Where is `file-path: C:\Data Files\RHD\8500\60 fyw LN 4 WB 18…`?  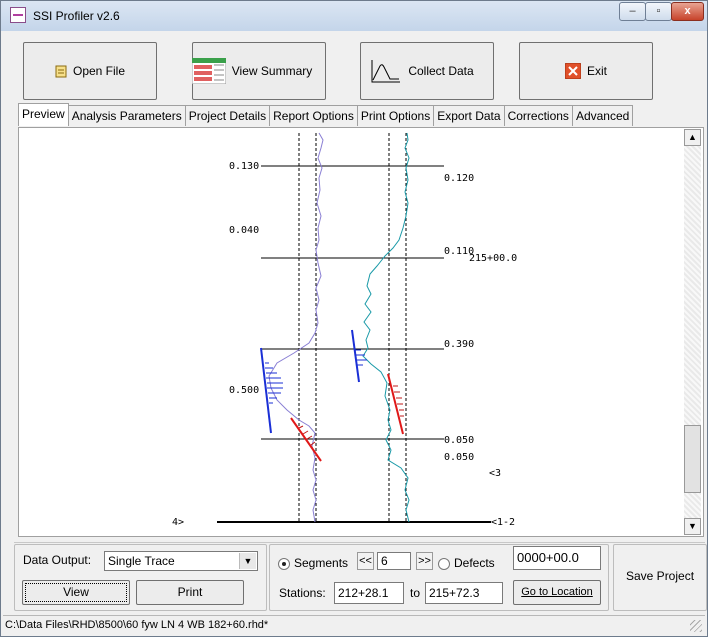 file-path: C:\Data Files\RHD\8500\60 fyw LN 4 WB 18… is located at coordinates (137, 625).